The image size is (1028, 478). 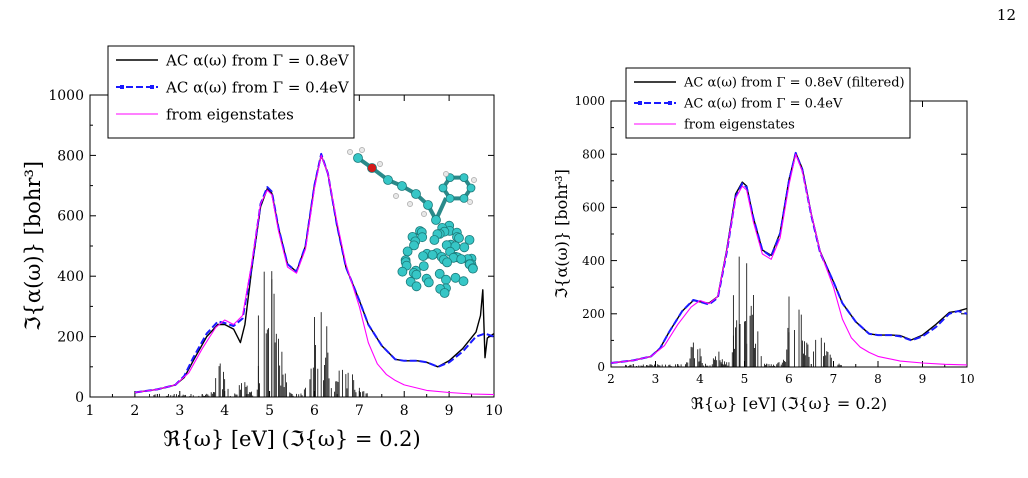 I want to click on molecule-inset, so click(x=412, y=222).